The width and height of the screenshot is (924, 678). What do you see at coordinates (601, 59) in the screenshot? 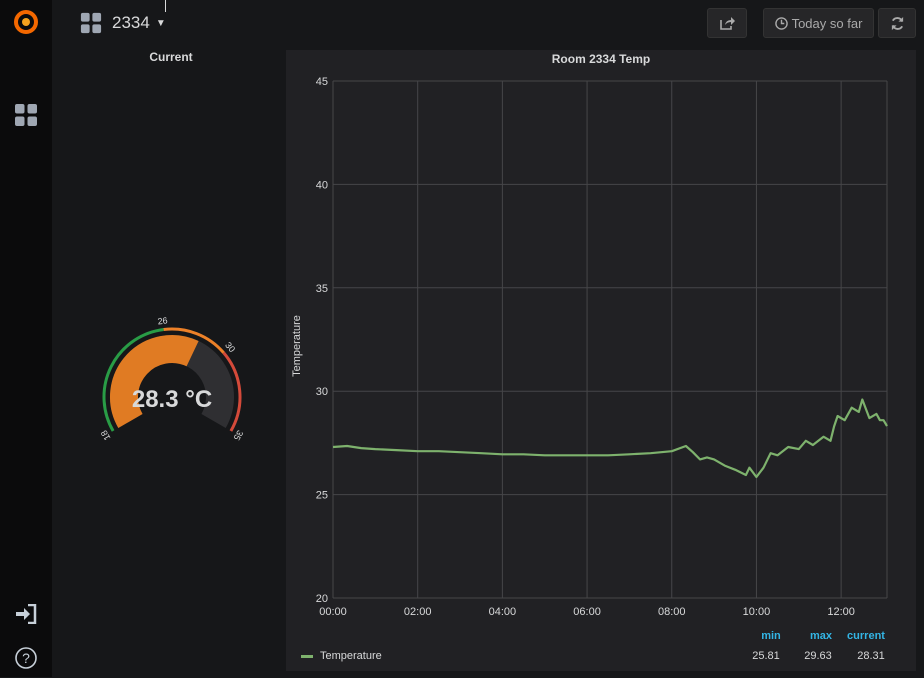
I see `graph-panel-title: Room 2334 Temp` at bounding box center [601, 59].